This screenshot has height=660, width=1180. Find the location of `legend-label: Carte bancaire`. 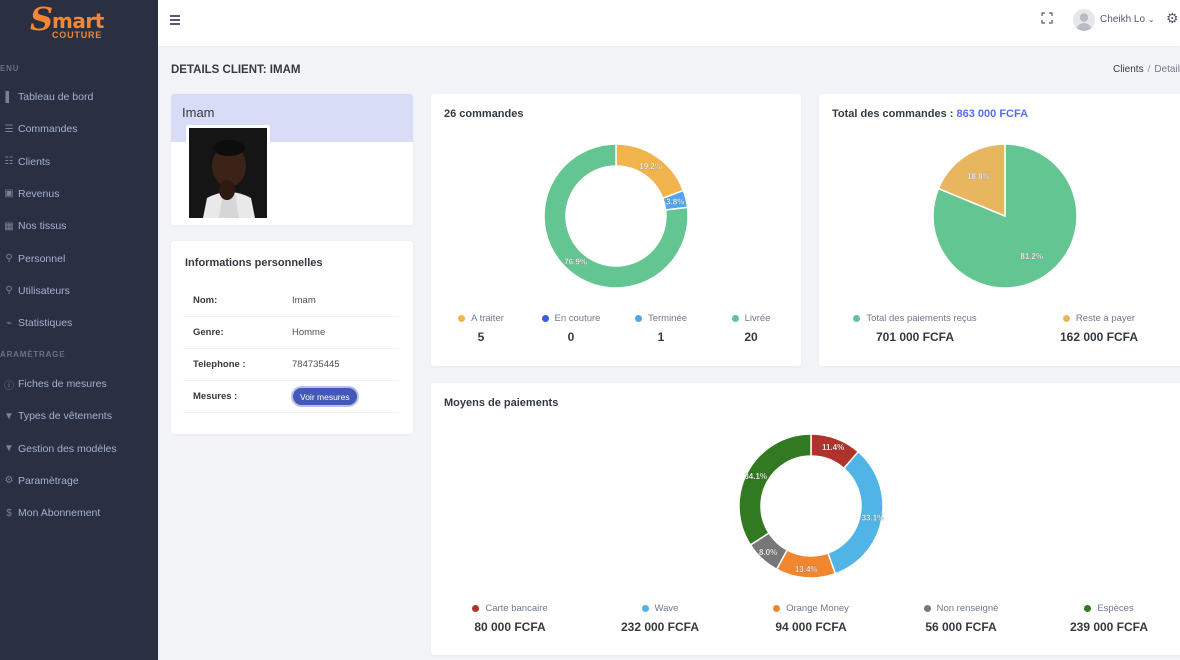

legend-label: Carte bancaire is located at coordinates (516, 608).